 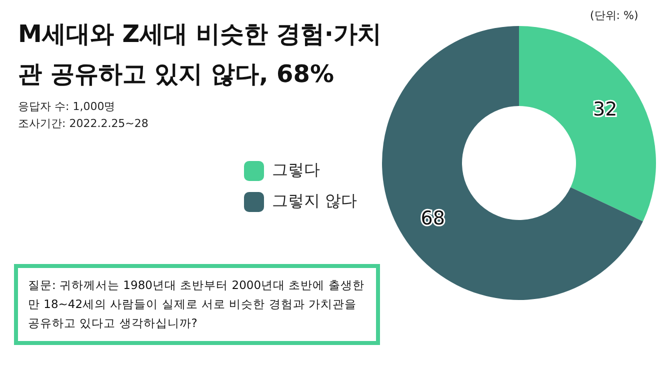 I want to click on legend-label: 그렇다, so click(x=296, y=170).